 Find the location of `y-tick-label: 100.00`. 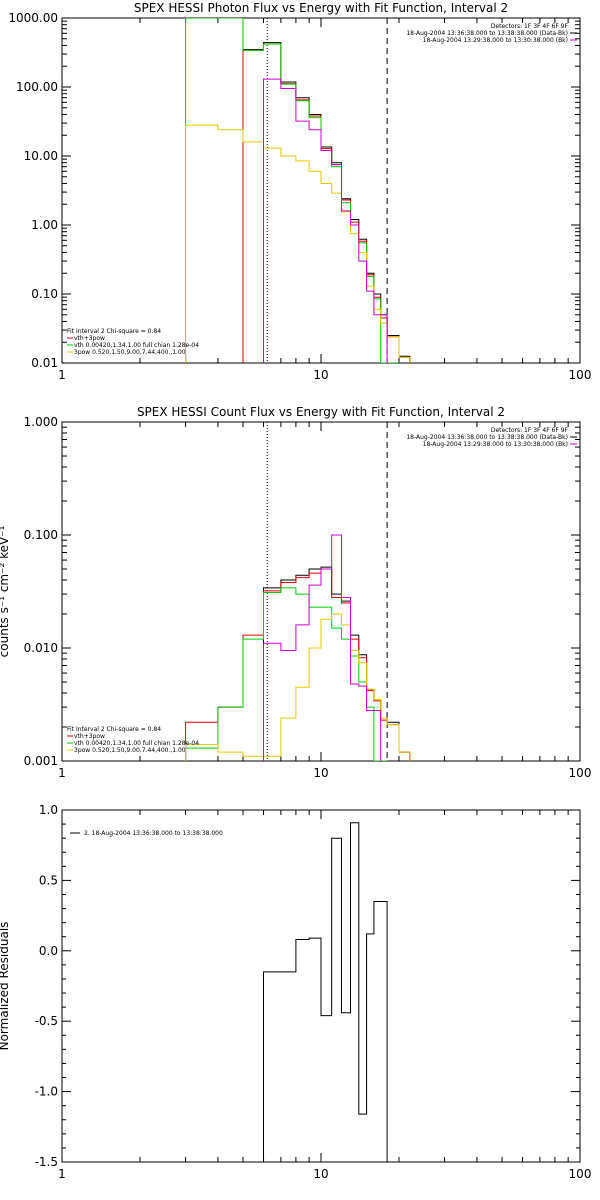

y-tick-label: 100.00 is located at coordinates (37, 87).